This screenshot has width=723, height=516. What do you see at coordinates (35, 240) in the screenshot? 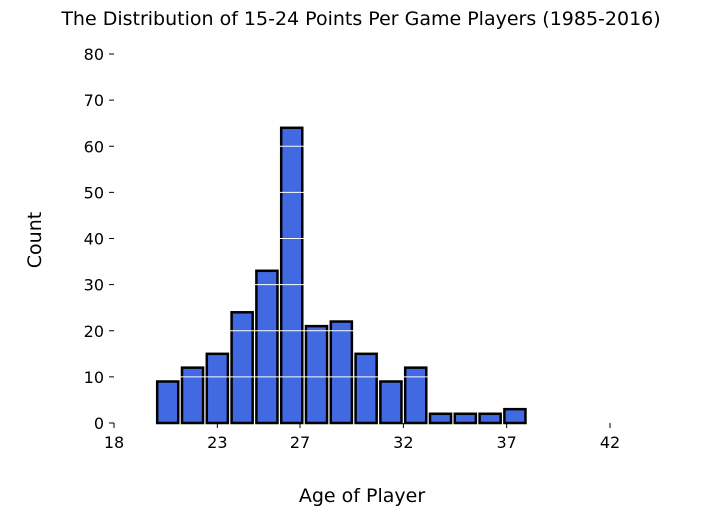
I see `y-axis-label: Count` at bounding box center [35, 240].